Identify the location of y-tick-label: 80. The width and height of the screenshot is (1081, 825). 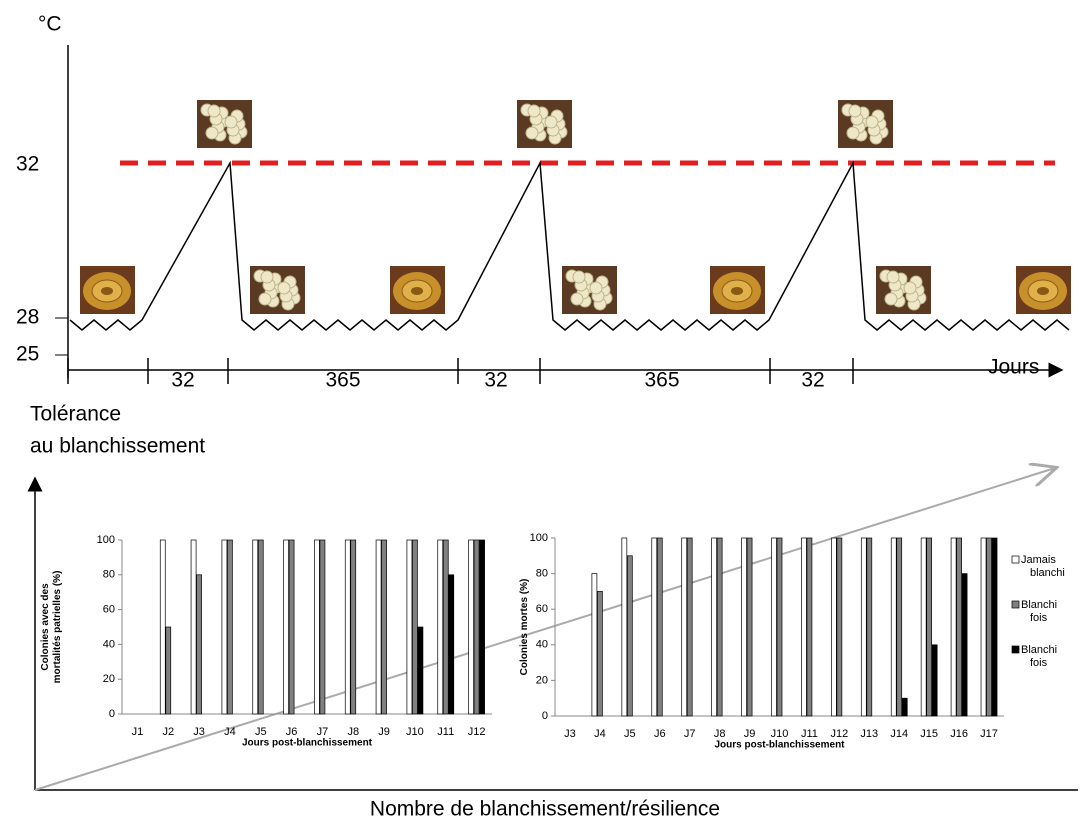
(542, 574).